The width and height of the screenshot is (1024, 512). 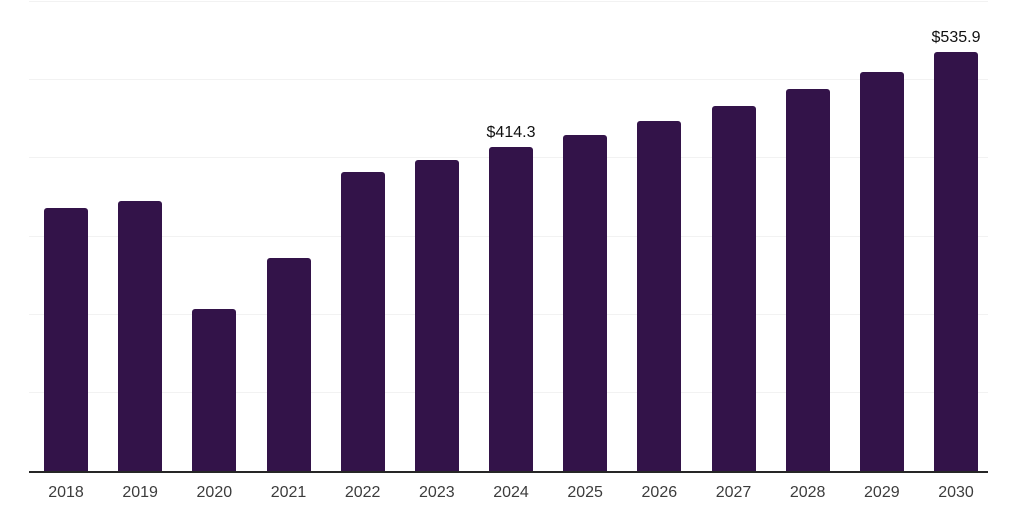 I want to click on x-tick-2025: 2025, so click(x=585, y=492).